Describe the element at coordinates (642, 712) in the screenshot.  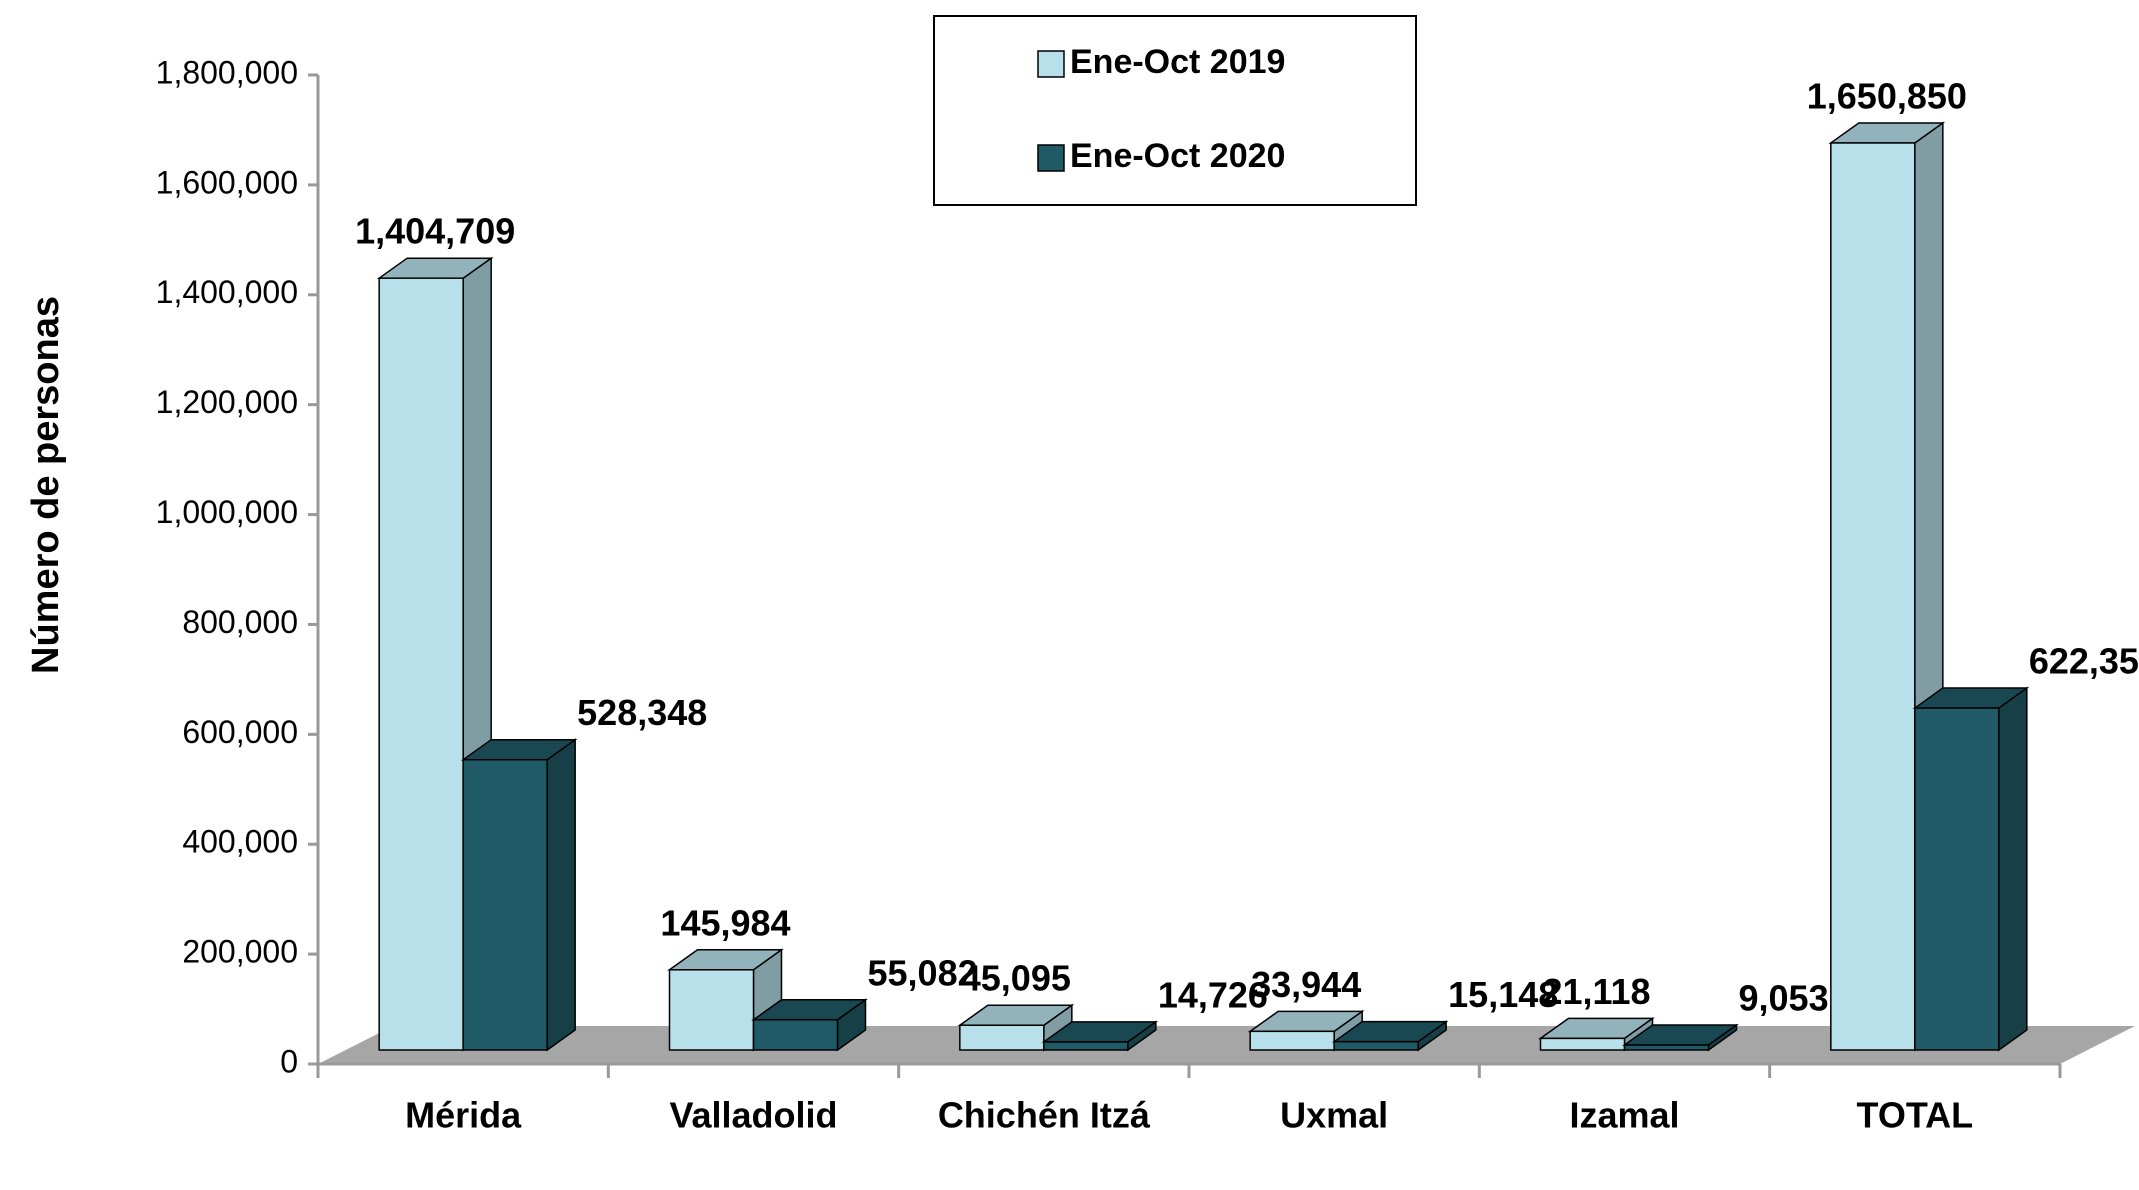
I see `data-label: 528,348` at that location.